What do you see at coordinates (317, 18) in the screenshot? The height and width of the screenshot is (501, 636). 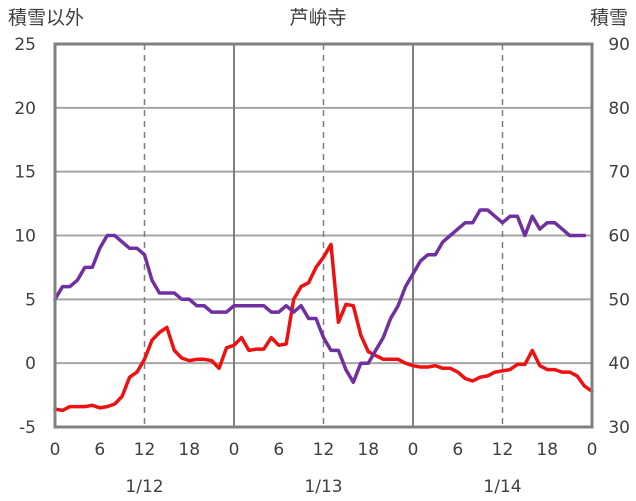 I see `chart-title: 芦峅寺` at bounding box center [317, 18].